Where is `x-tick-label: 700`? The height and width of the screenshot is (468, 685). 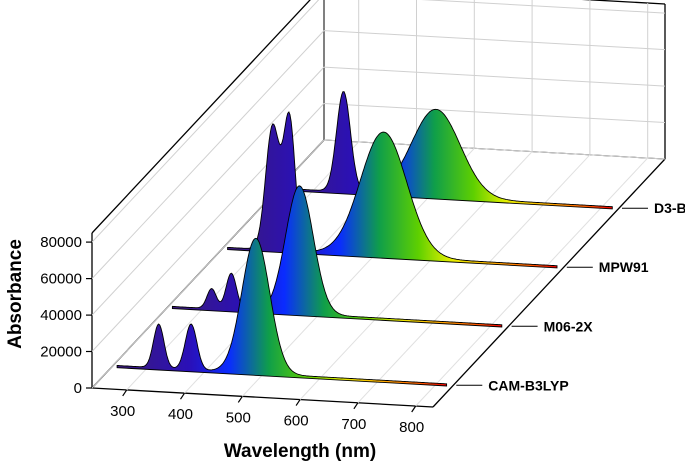 x-tick-label: 700 is located at coordinates (353, 424).